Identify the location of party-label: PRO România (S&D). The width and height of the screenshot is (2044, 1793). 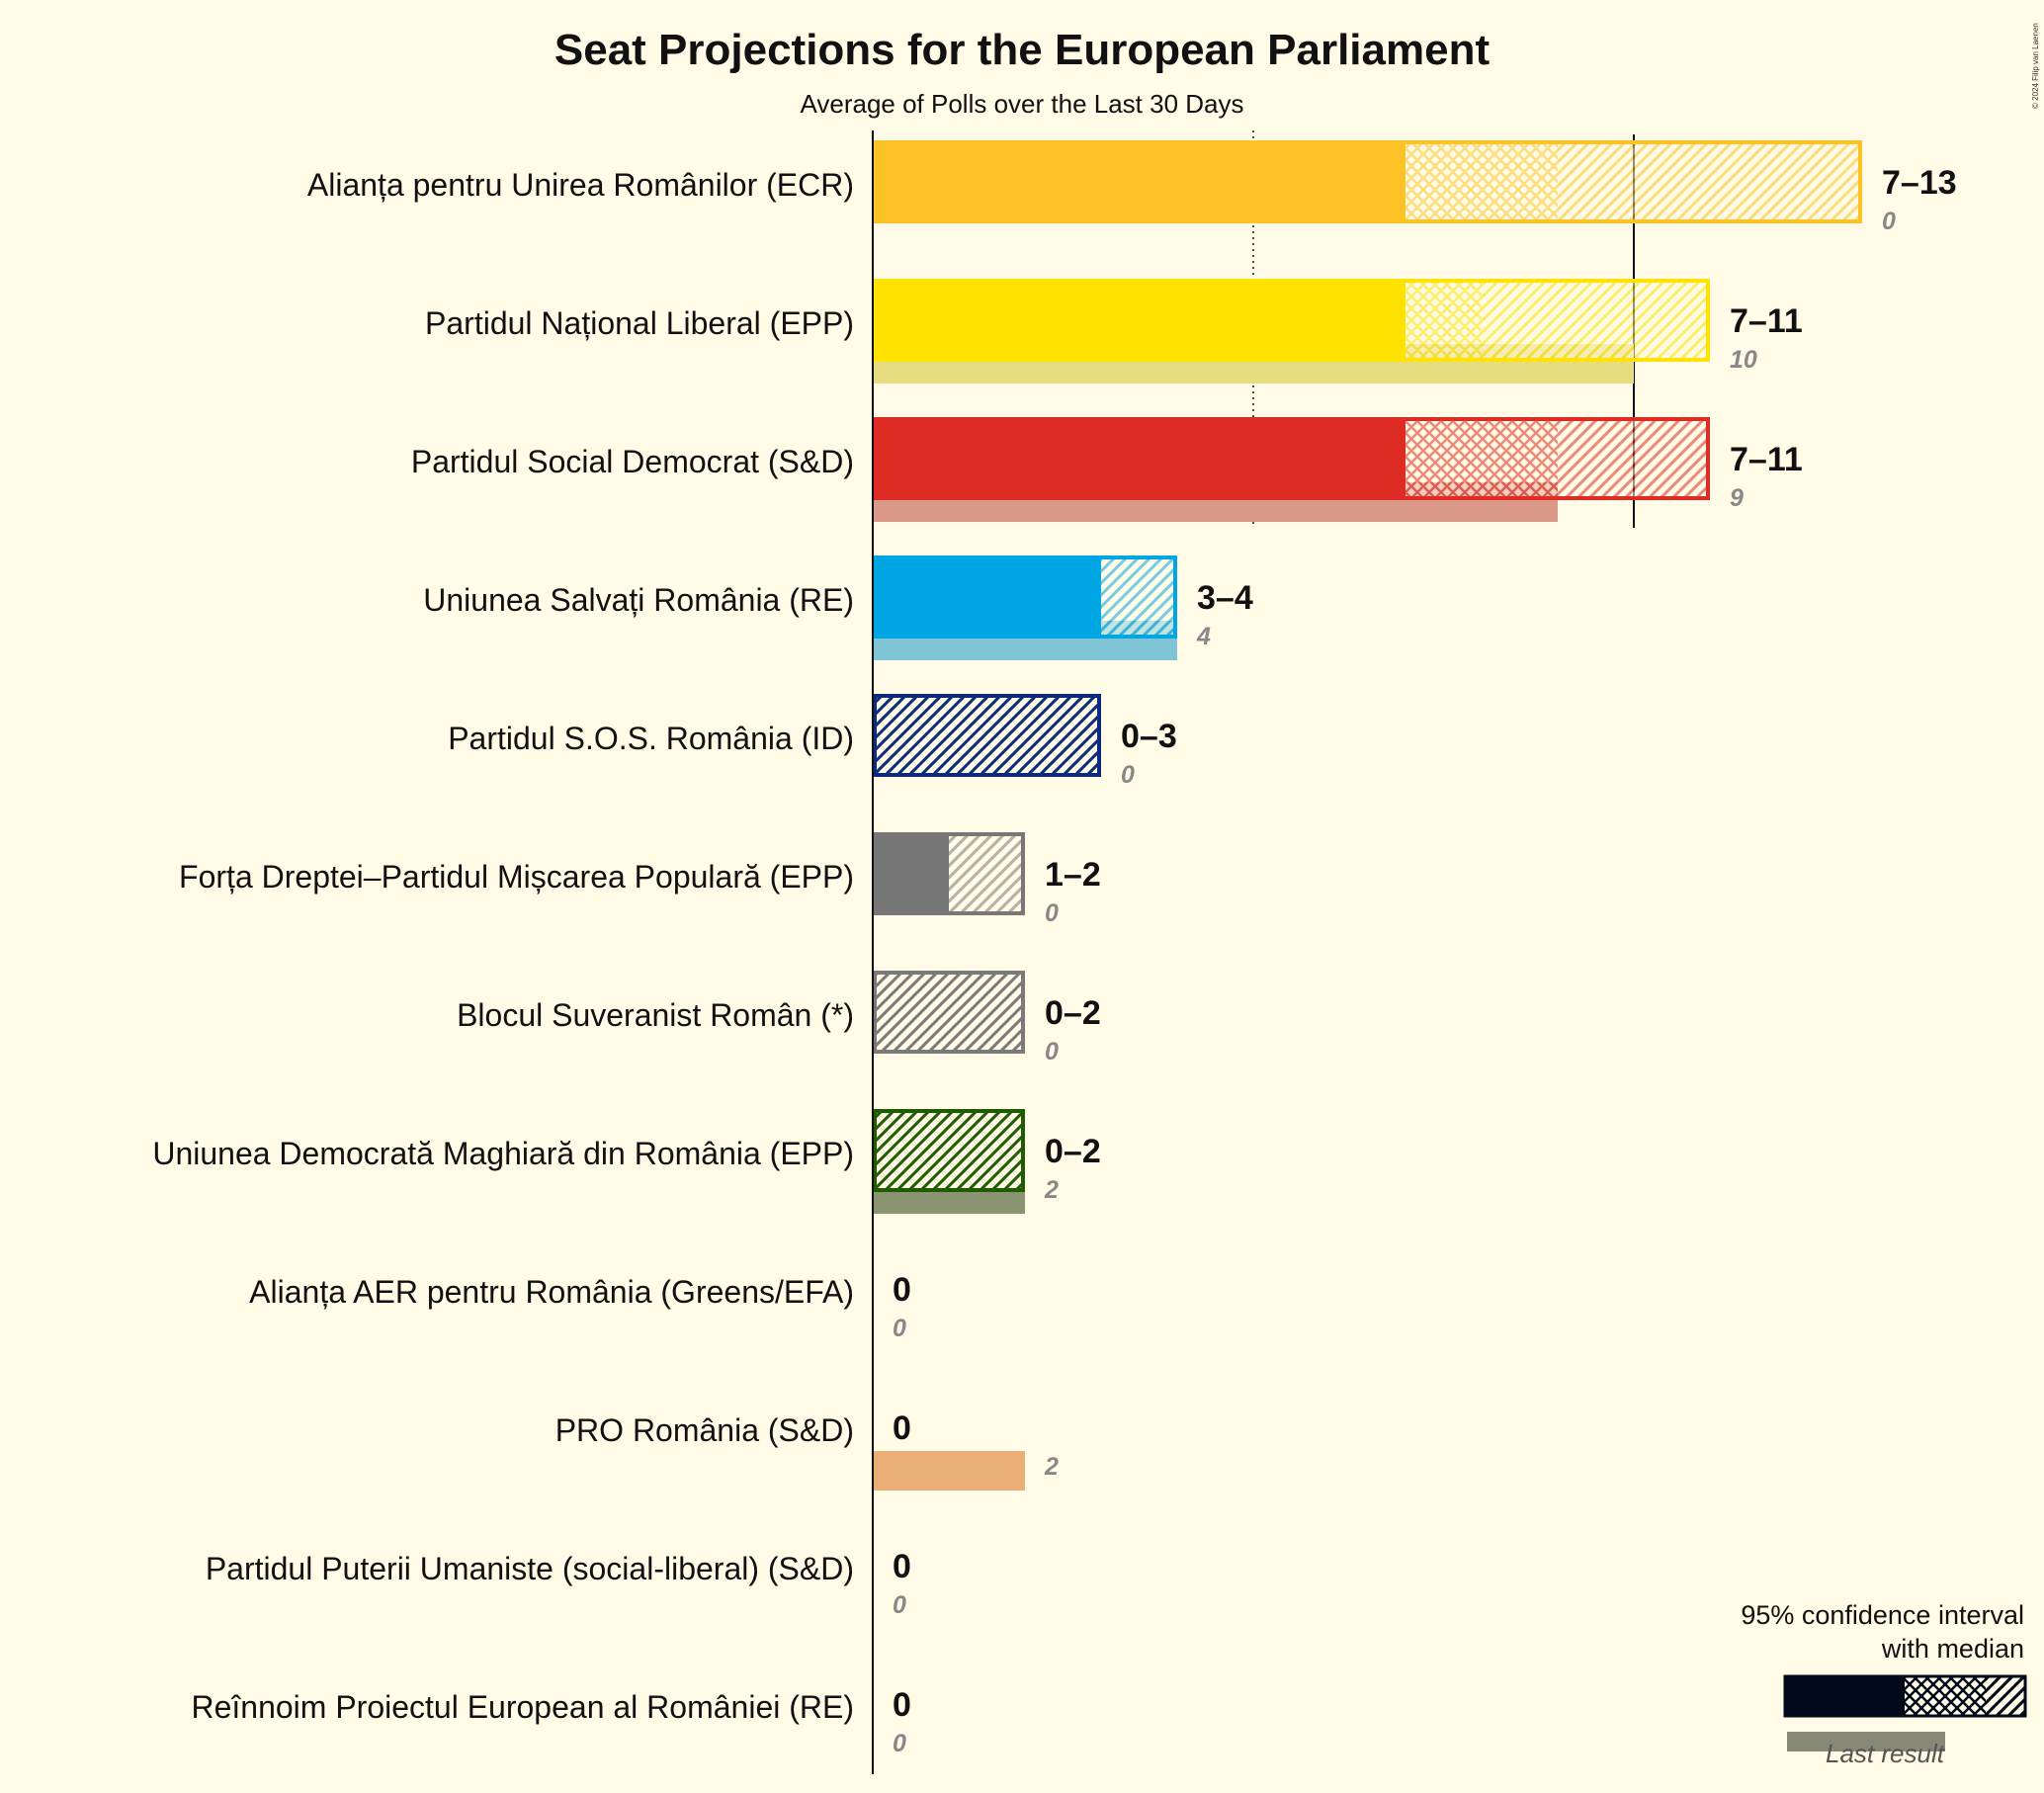
(705, 1430).